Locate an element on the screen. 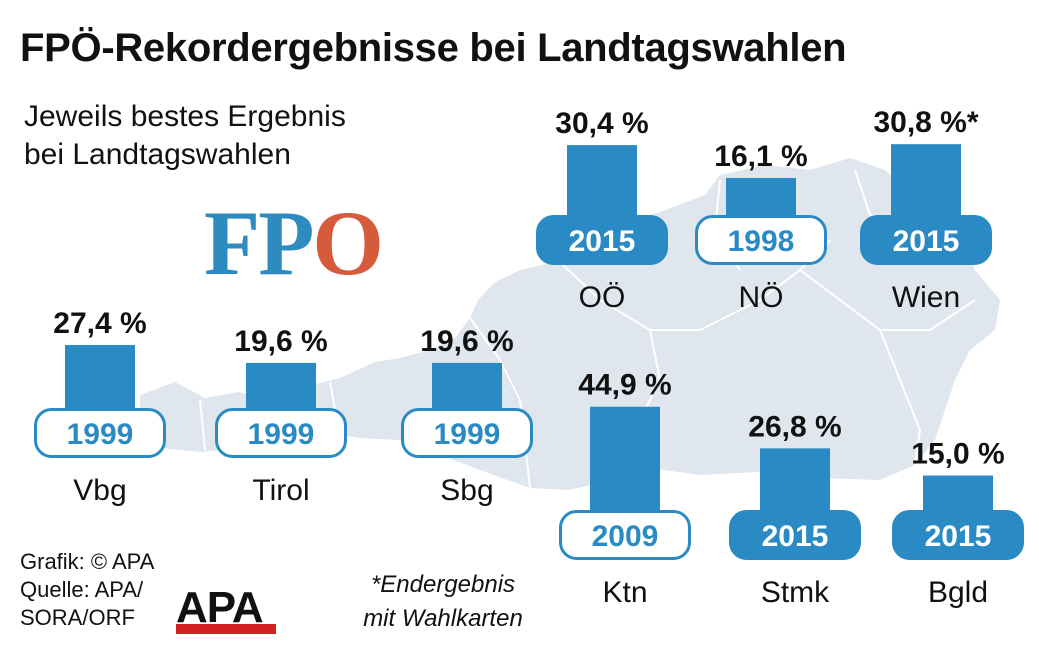 The height and width of the screenshot is (650, 1039). year-box-sbg is located at coordinates (467, 433).